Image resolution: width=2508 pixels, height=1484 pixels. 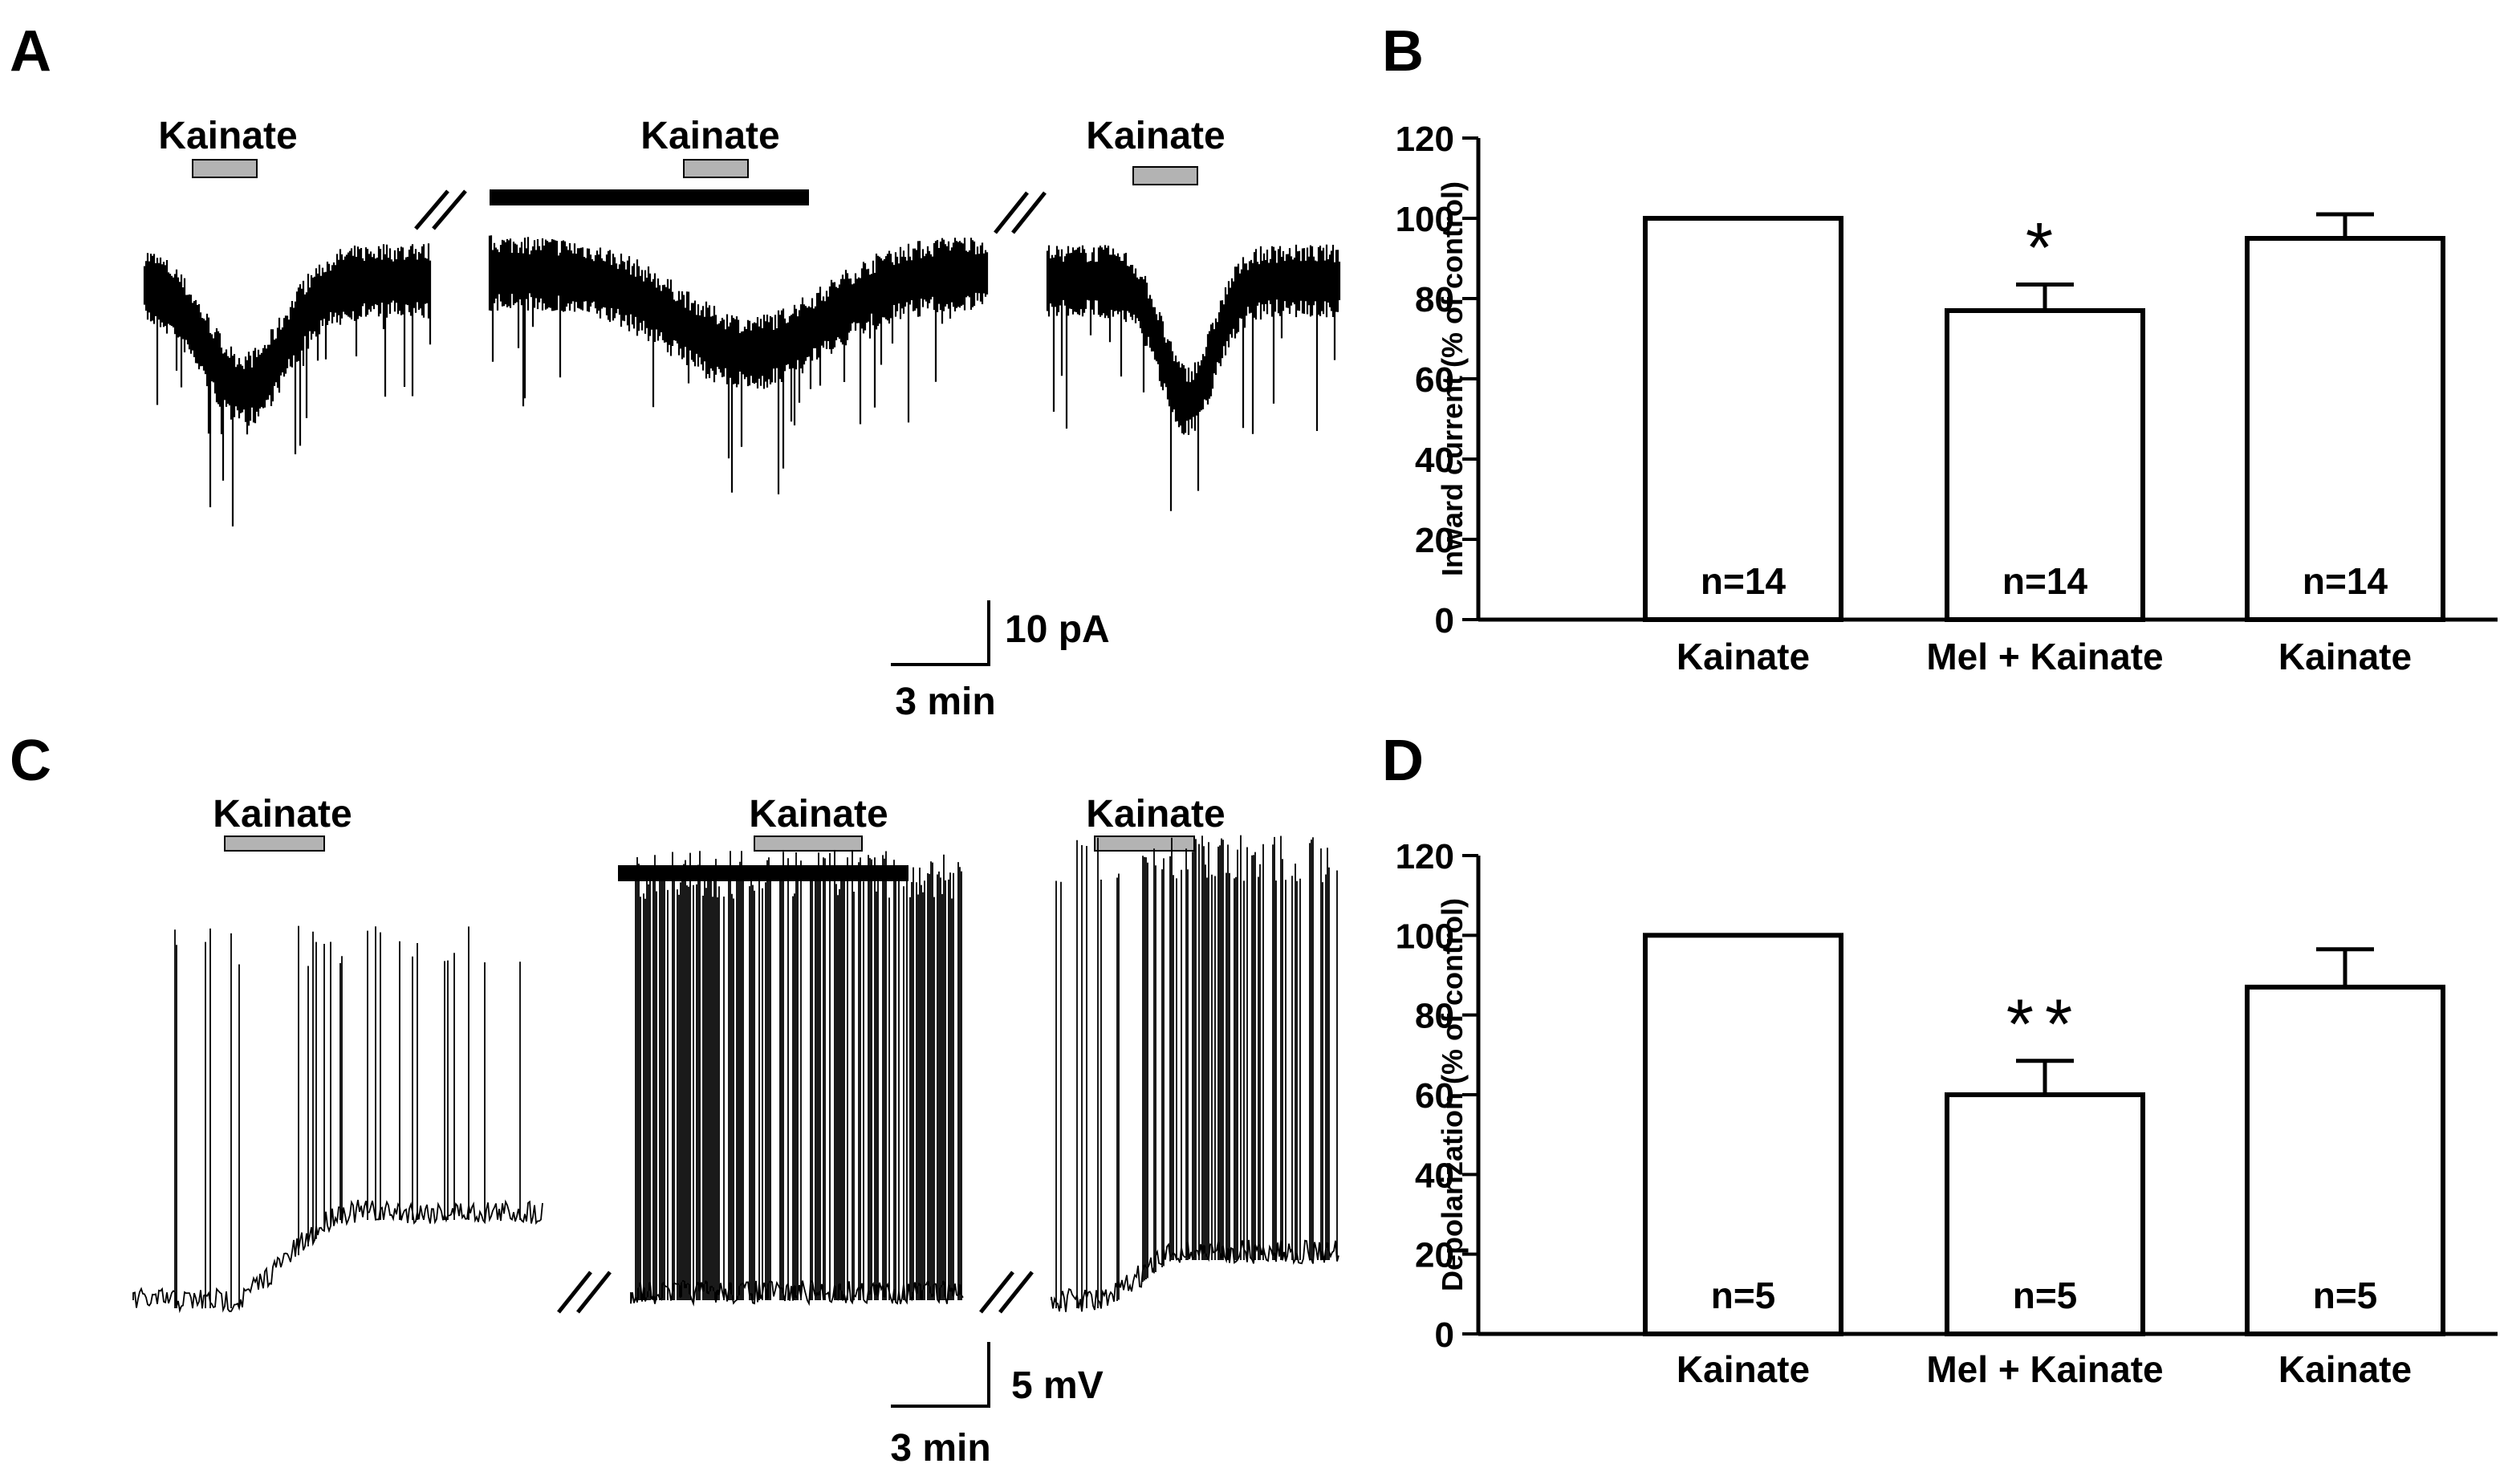 I want to click on panel-b-y-tick-label: 120, so click(x=1425, y=139).